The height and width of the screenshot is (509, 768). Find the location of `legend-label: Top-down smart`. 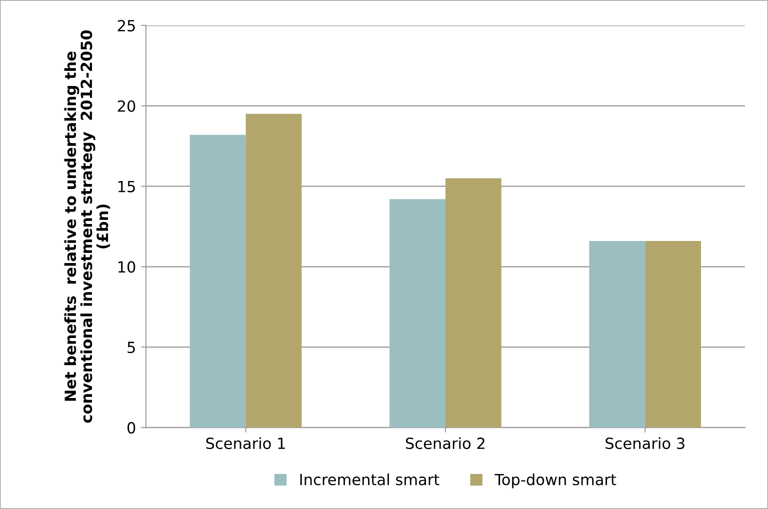

legend-label: Top-down smart is located at coordinates (555, 480).